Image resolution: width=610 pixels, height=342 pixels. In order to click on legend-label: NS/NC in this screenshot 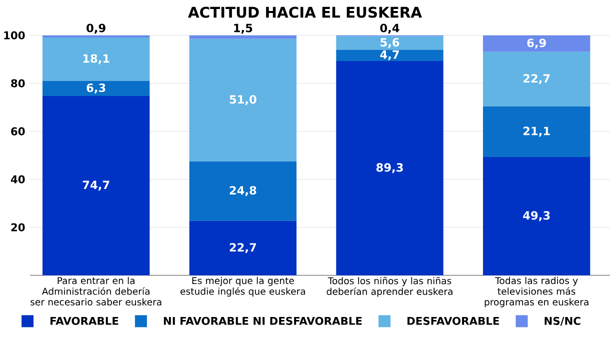, I will do `click(562, 321)`.